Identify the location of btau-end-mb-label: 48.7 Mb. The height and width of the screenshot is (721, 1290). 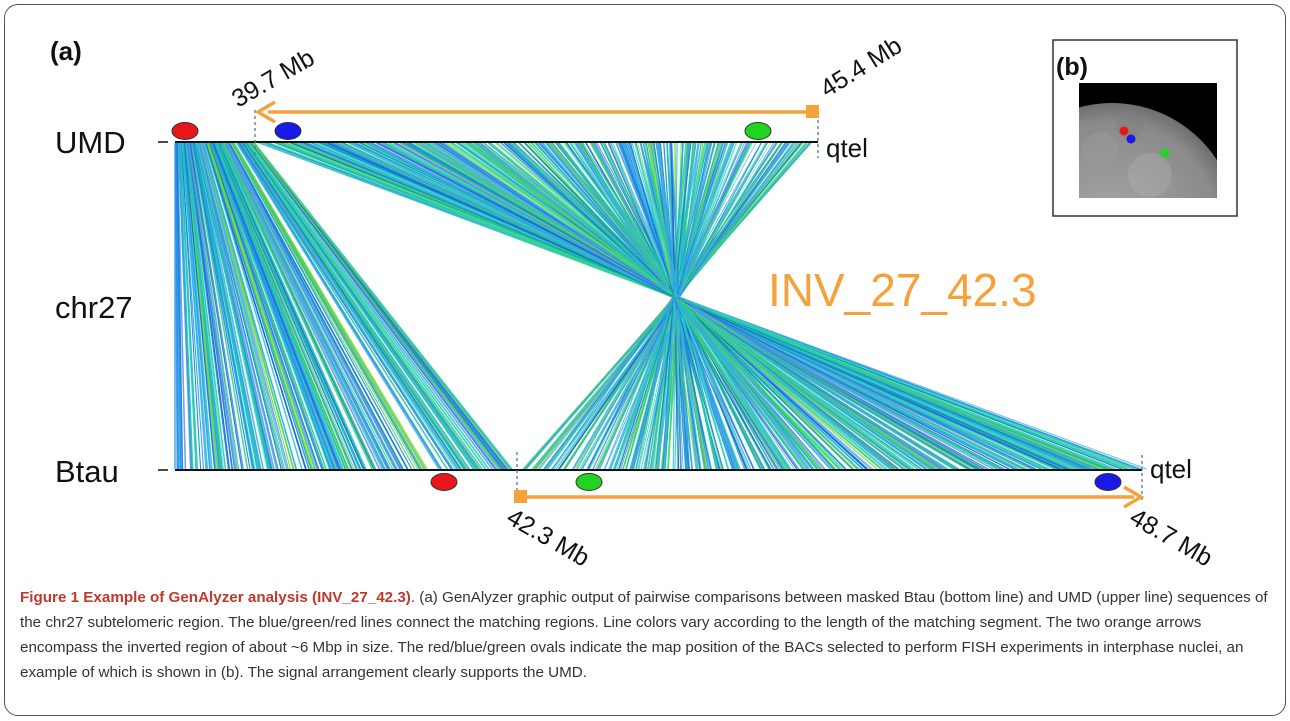
(1171, 537).